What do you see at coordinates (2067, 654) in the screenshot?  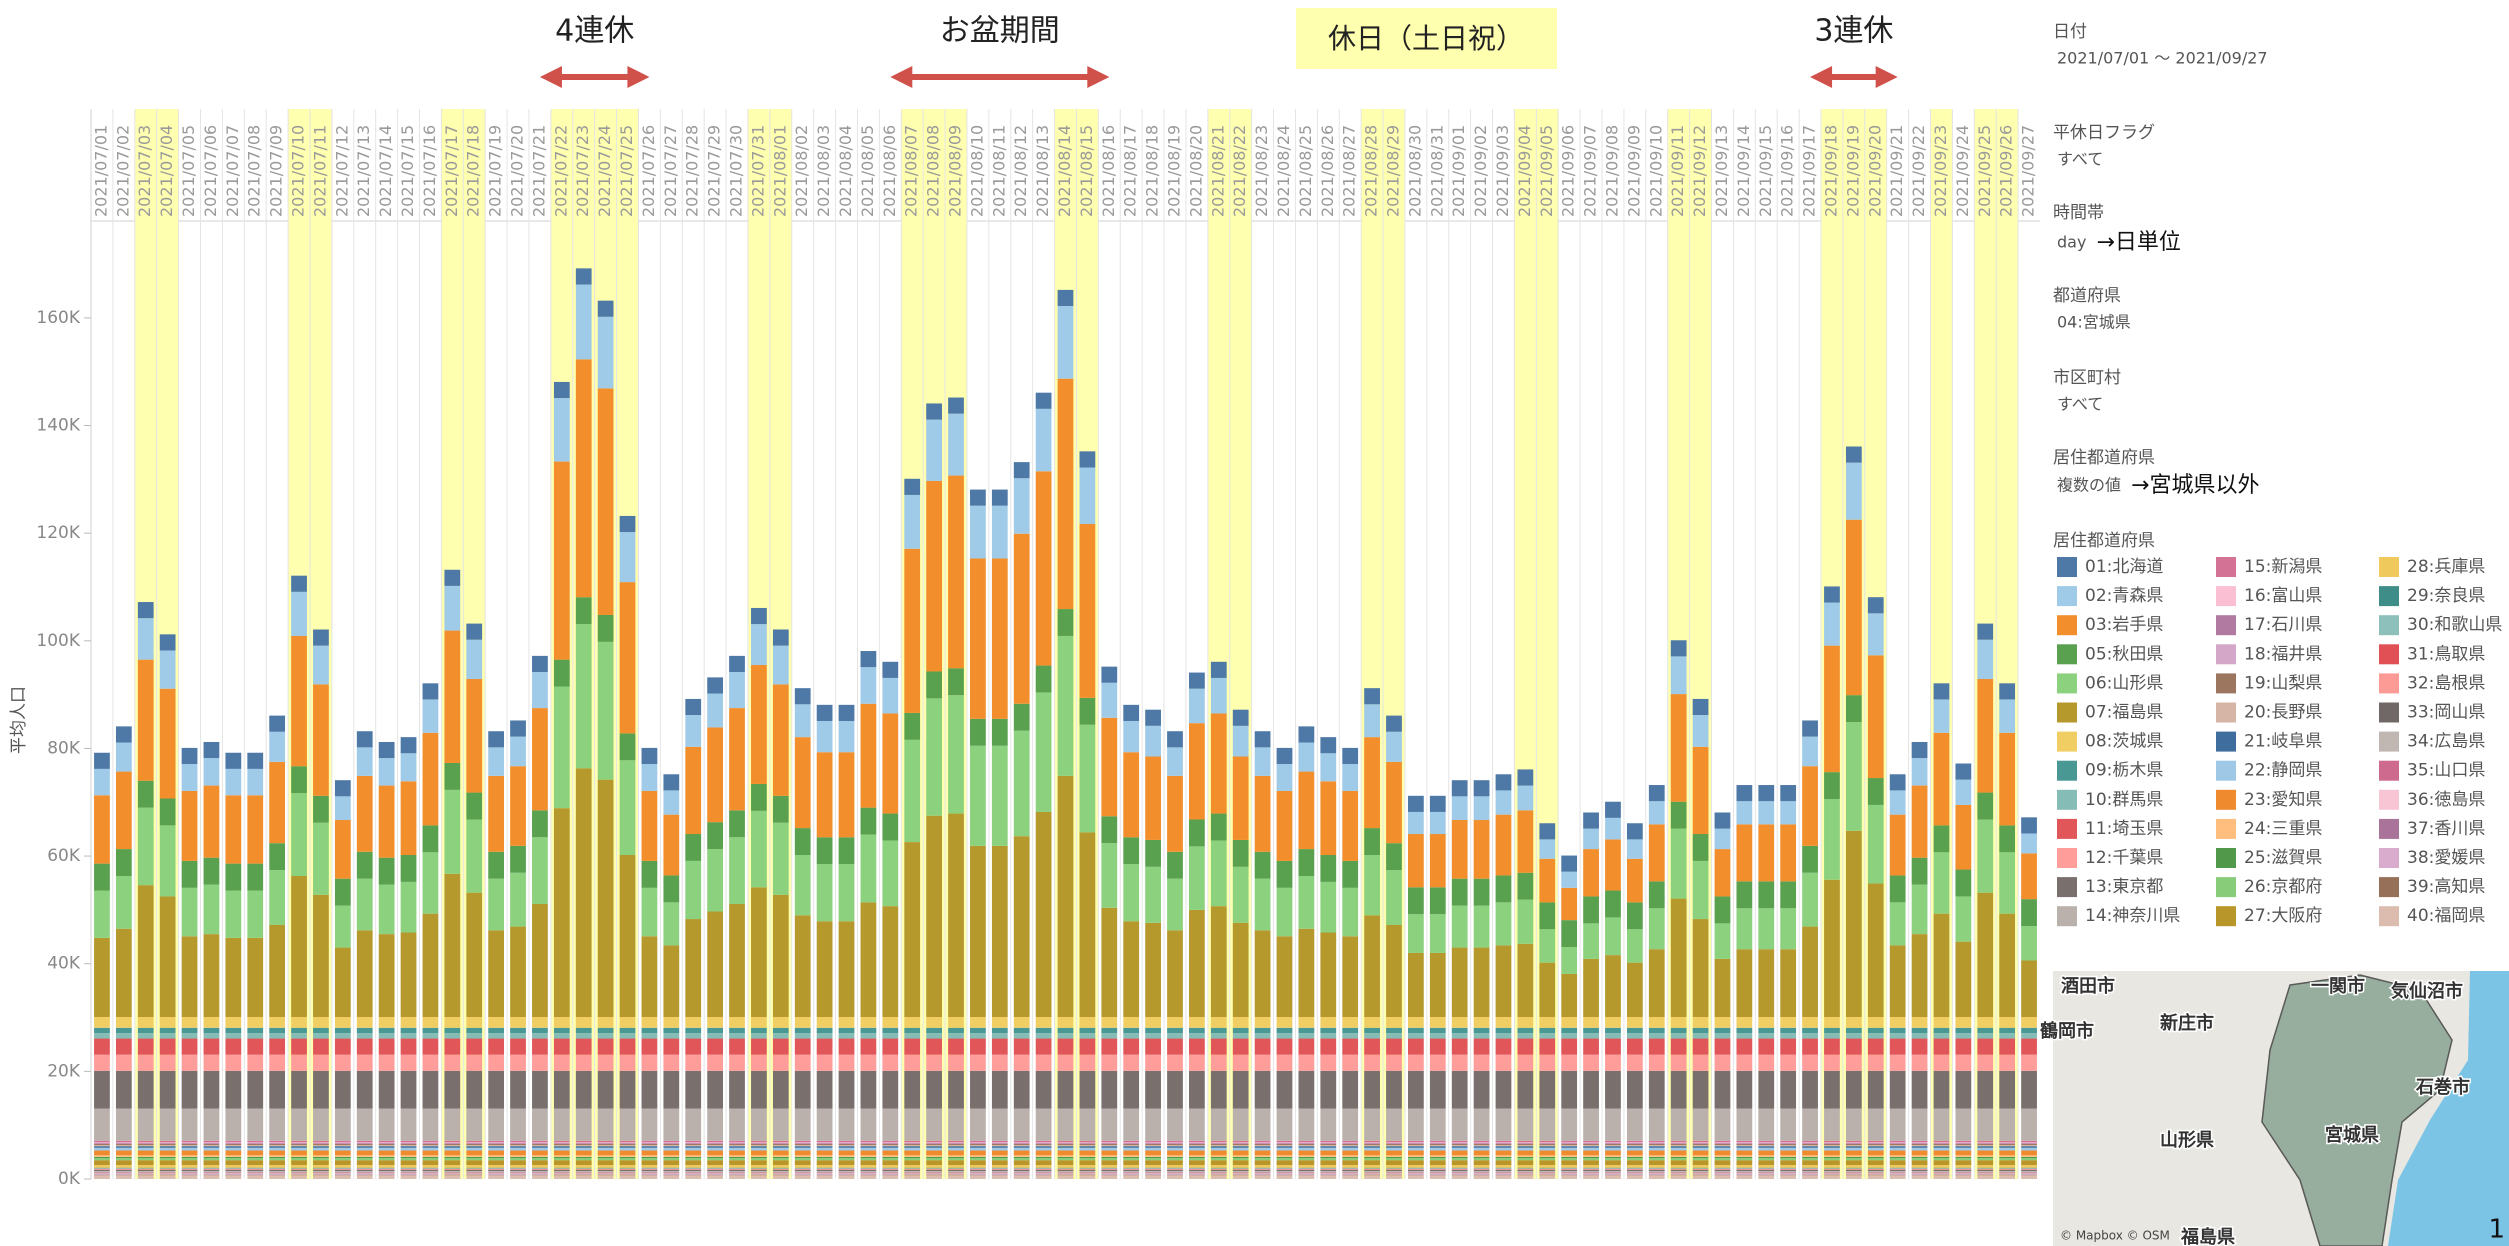 I see `legend-swatch` at bounding box center [2067, 654].